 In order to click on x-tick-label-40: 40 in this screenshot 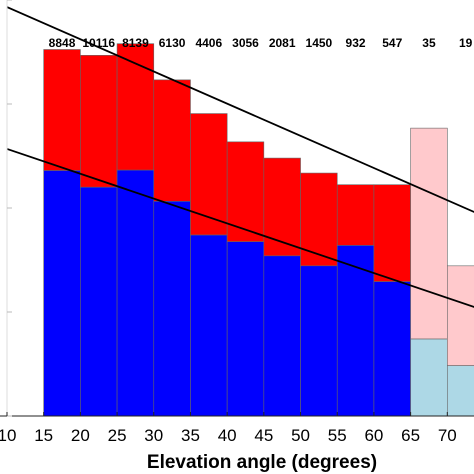, I will do `click(227, 435)`.